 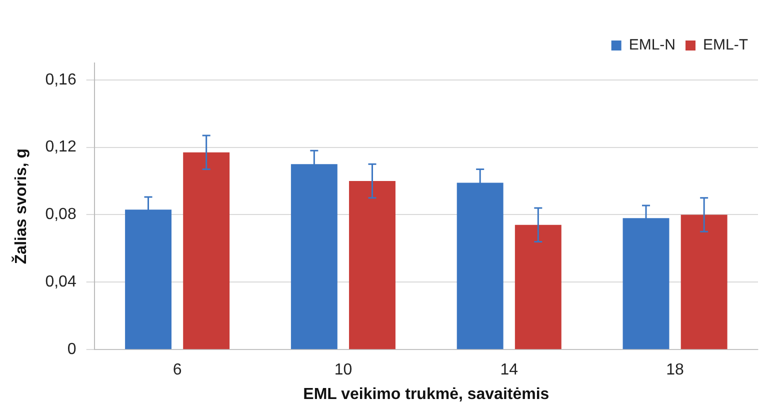 I want to click on legend-label: EML-T, so click(x=725, y=45).